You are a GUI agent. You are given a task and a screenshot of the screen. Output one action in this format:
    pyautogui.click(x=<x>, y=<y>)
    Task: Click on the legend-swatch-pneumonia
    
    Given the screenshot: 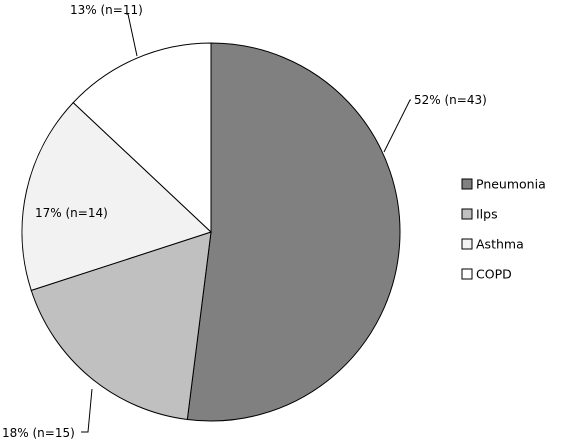 What is the action you would take?
    pyautogui.click(x=467, y=184)
    